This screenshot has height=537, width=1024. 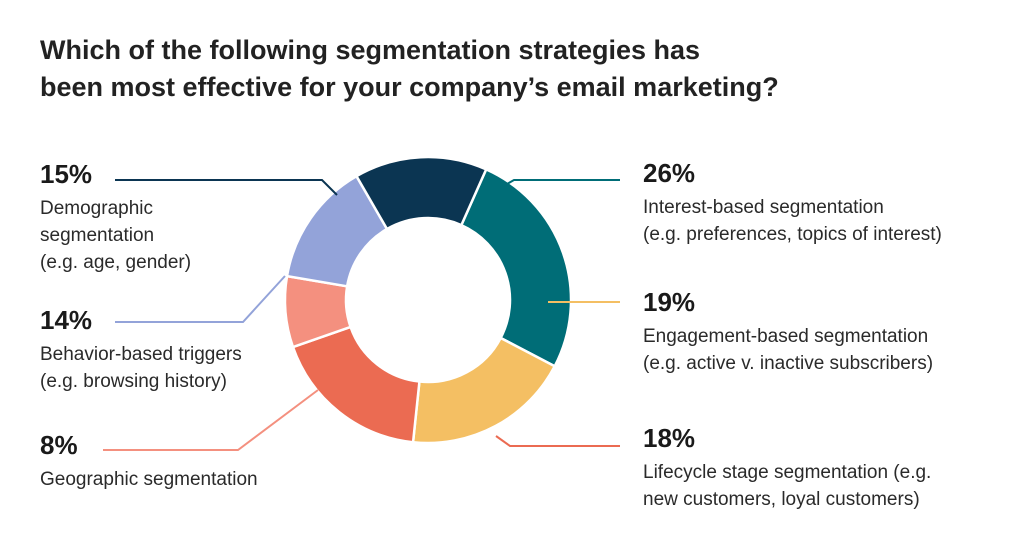 I want to click on slice-description-line: Engagement-based segmentation, so click(x=786, y=336).